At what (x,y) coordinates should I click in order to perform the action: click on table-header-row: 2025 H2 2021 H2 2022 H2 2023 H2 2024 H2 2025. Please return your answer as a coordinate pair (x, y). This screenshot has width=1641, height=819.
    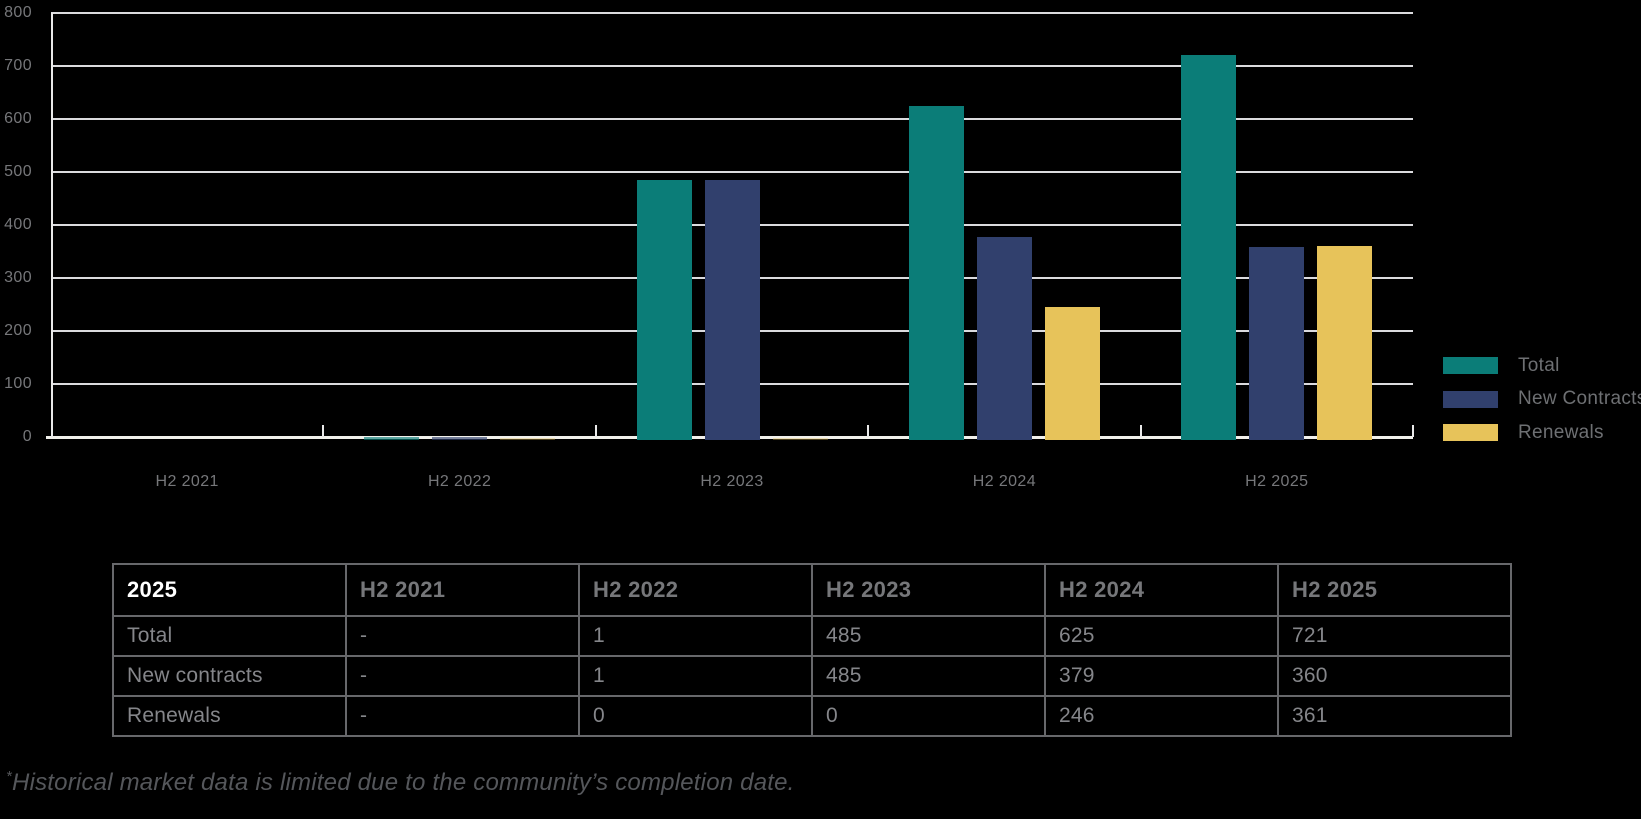
    Looking at the image, I should click on (812, 590).